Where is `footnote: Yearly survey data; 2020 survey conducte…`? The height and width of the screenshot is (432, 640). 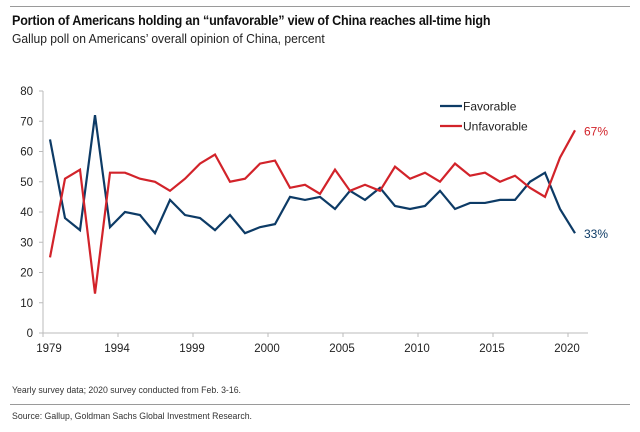
footnote: Yearly survey data; 2020 survey conducte… is located at coordinates (126, 390).